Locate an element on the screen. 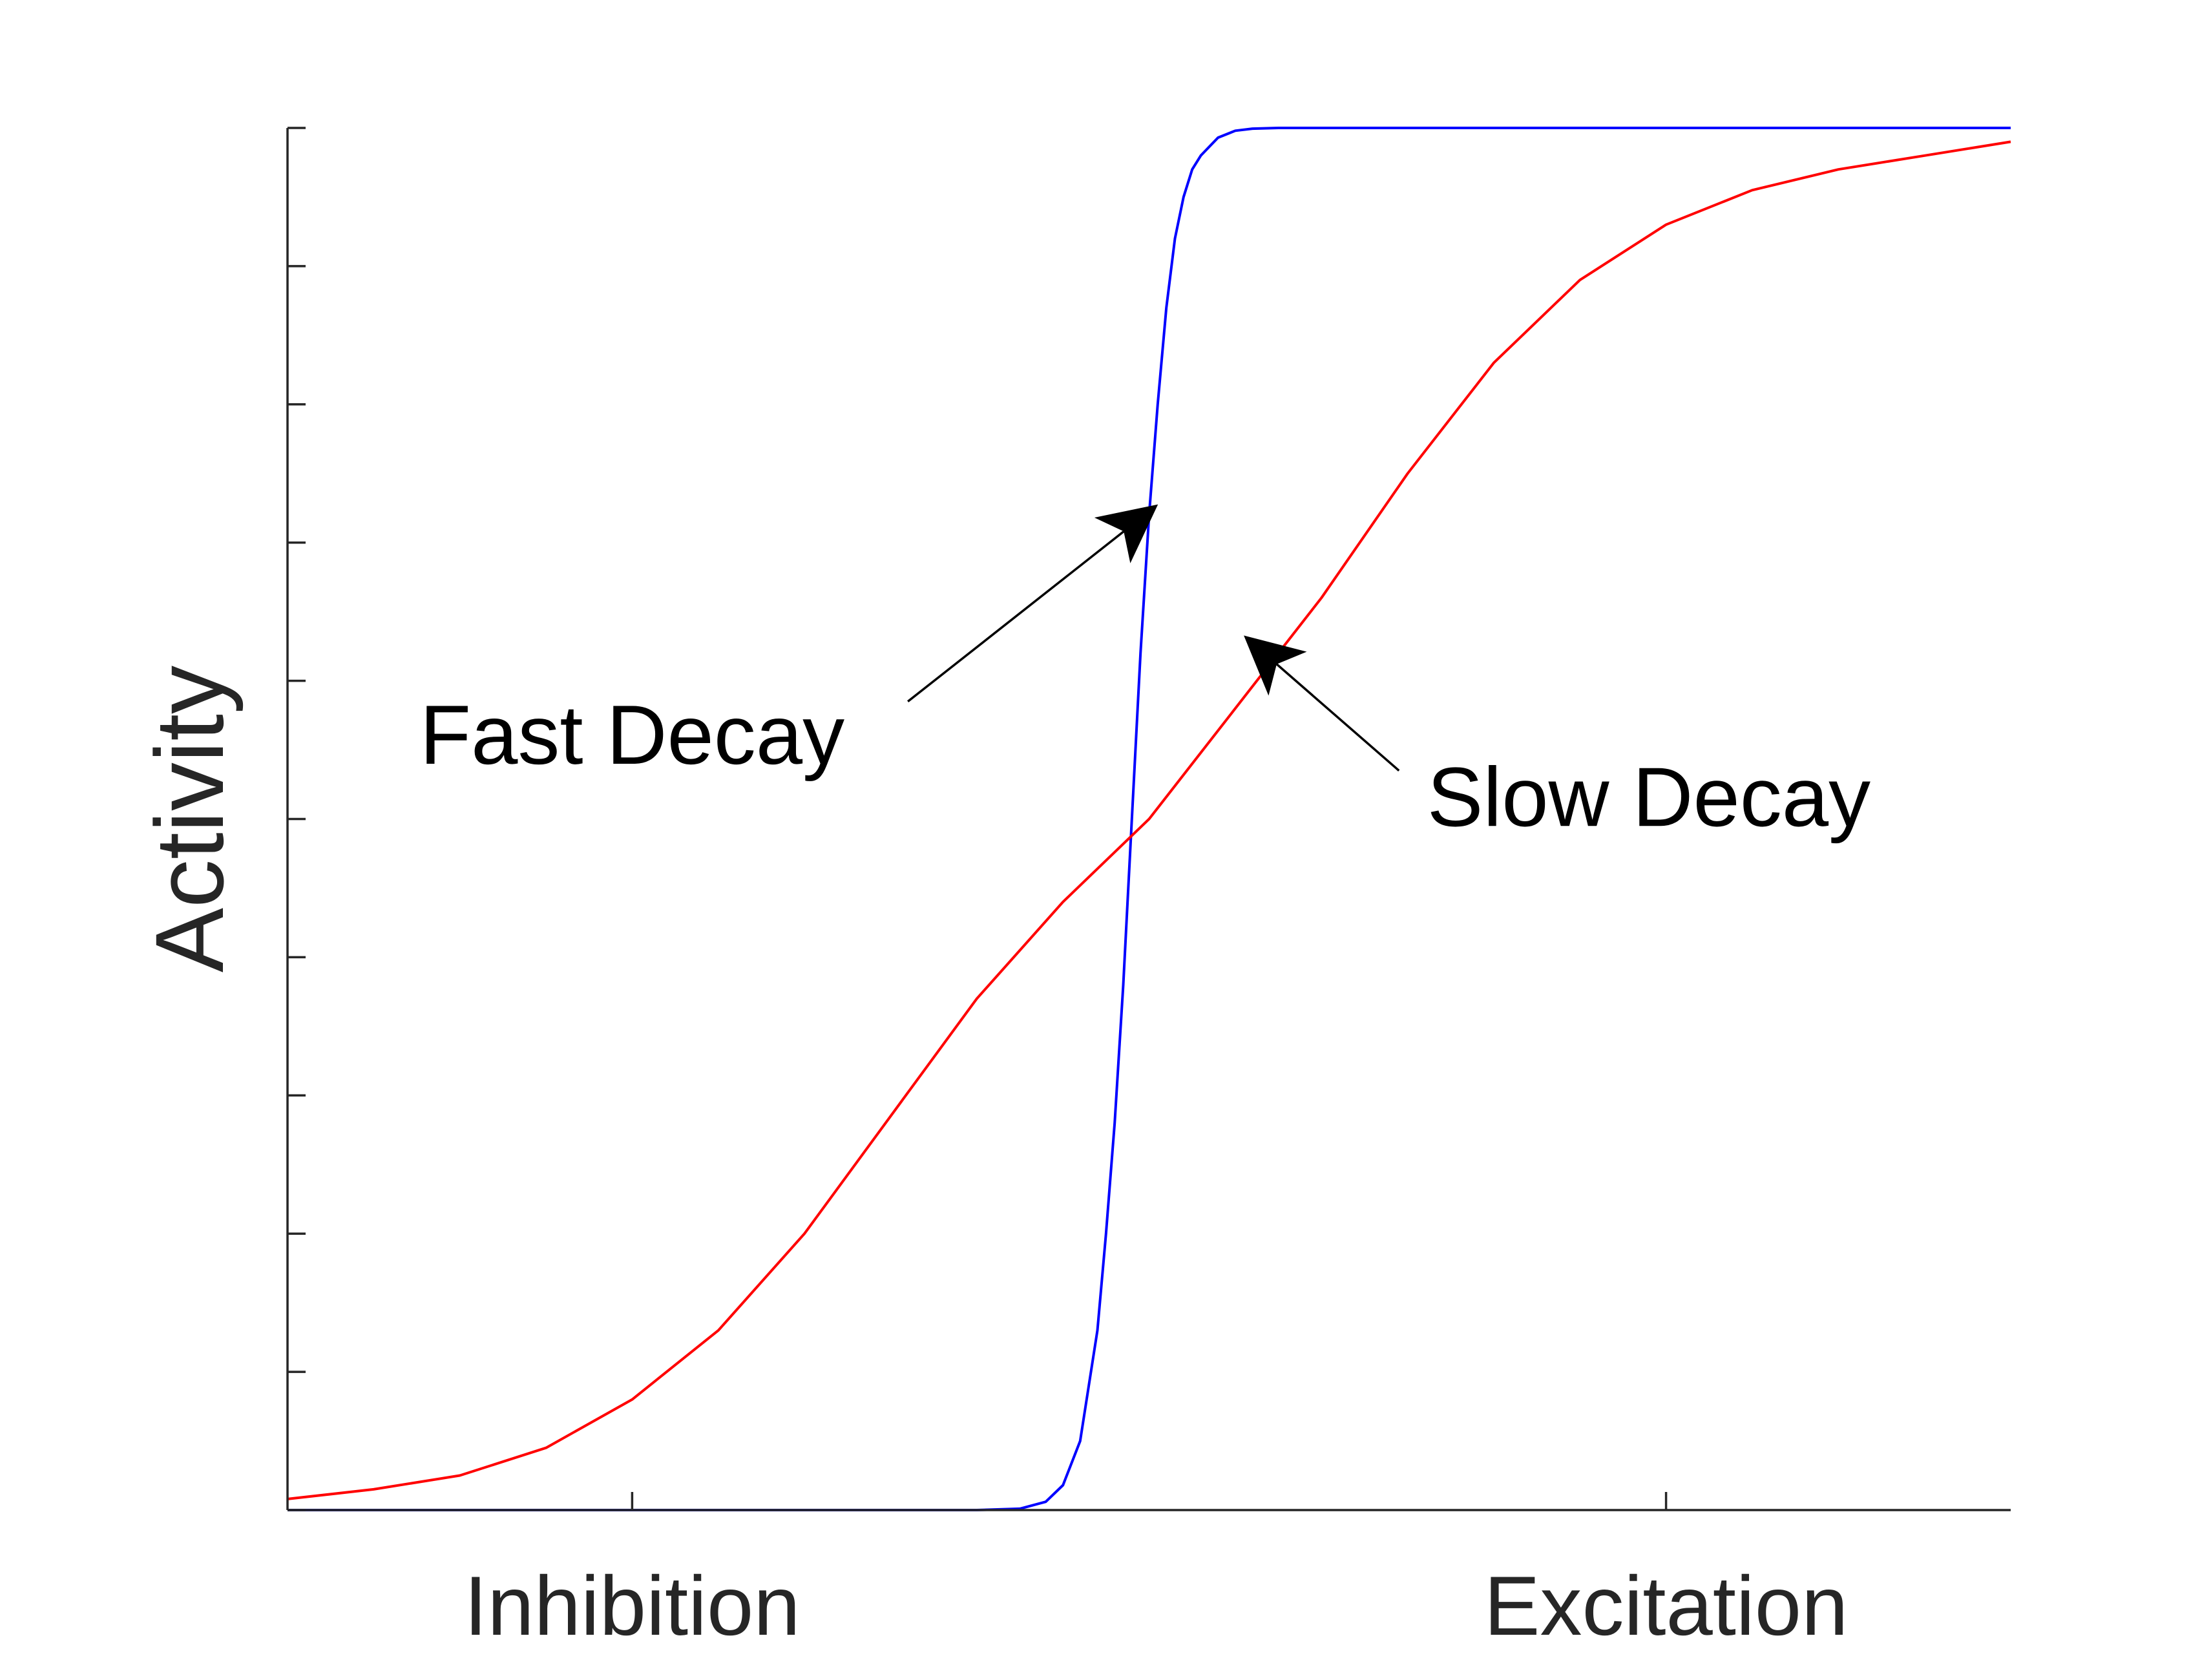 The image size is (2200, 1680). x-tick-label: Excitation is located at coordinates (1666, 1606).